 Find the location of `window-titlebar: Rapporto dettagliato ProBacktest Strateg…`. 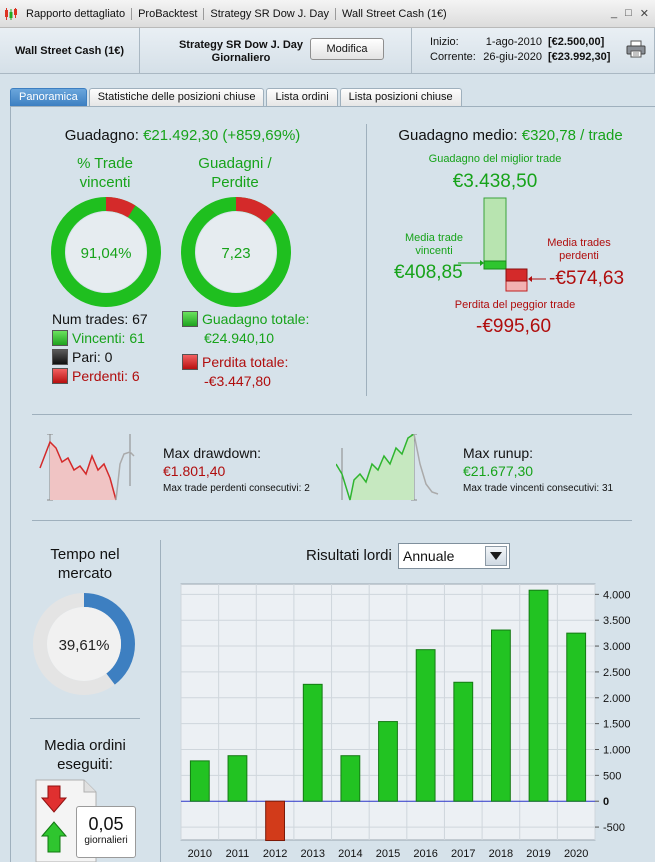

window-titlebar: Rapporto dettagliato ProBacktest Strateg… is located at coordinates (327, 14).